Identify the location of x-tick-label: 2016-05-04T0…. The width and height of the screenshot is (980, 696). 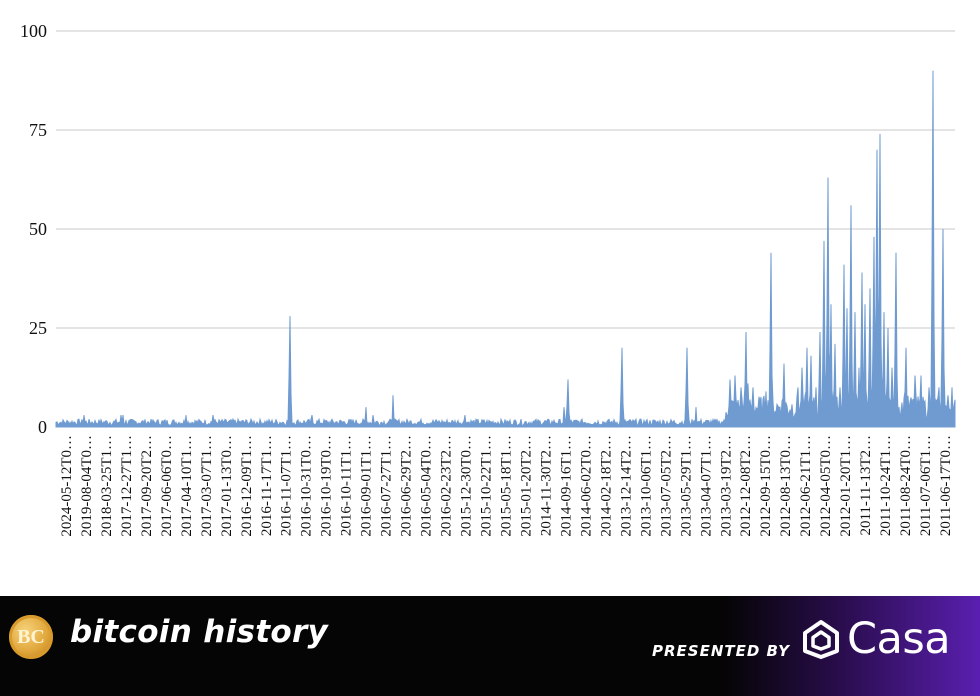
(427, 486).